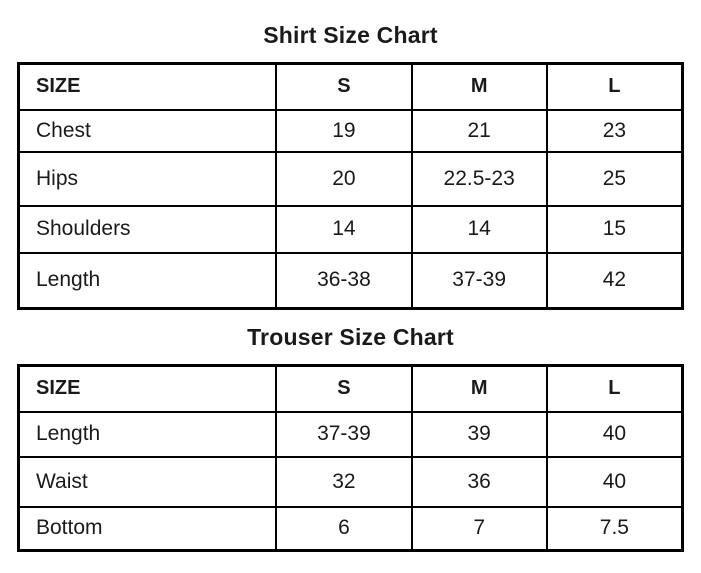 The height and width of the screenshot is (573, 701). I want to click on value-cell: 15, so click(614, 229).